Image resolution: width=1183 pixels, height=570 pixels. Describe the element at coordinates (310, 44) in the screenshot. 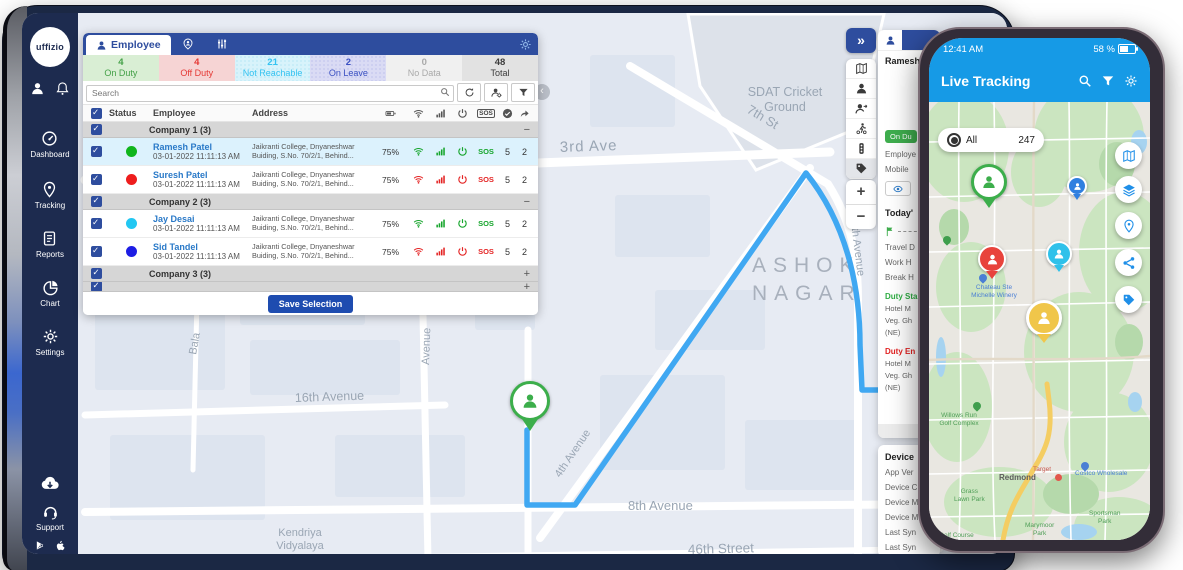

I see `panel-tabbar: Employee` at that location.